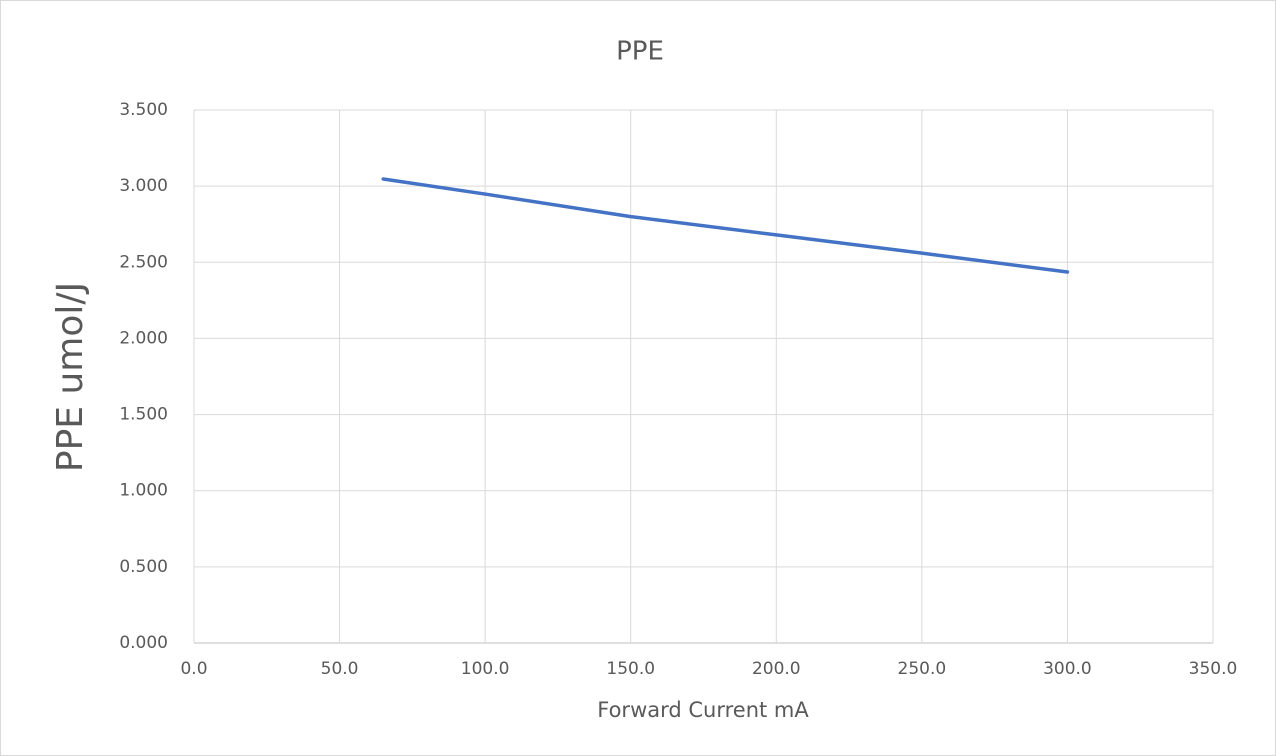 Image resolution: width=1276 pixels, height=756 pixels. What do you see at coordinates (485, 669) in the screenshot?
I see `x-tick-label: 100.0` at bounding box center [485, 669].